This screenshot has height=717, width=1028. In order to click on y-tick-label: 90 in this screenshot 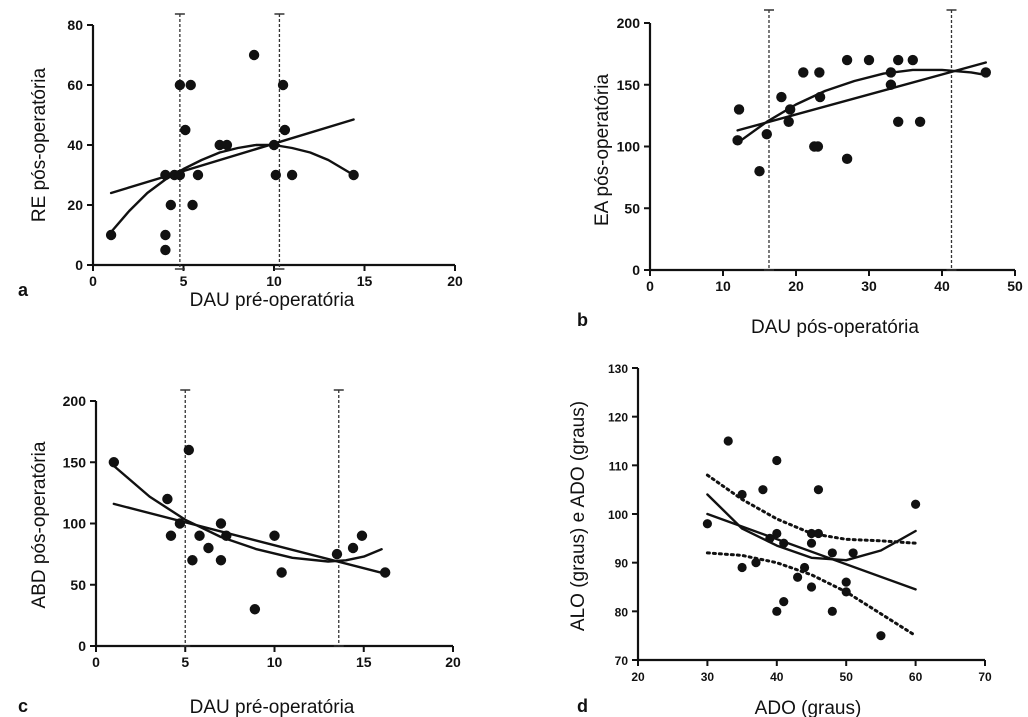, I will do `click(622, 564)`.